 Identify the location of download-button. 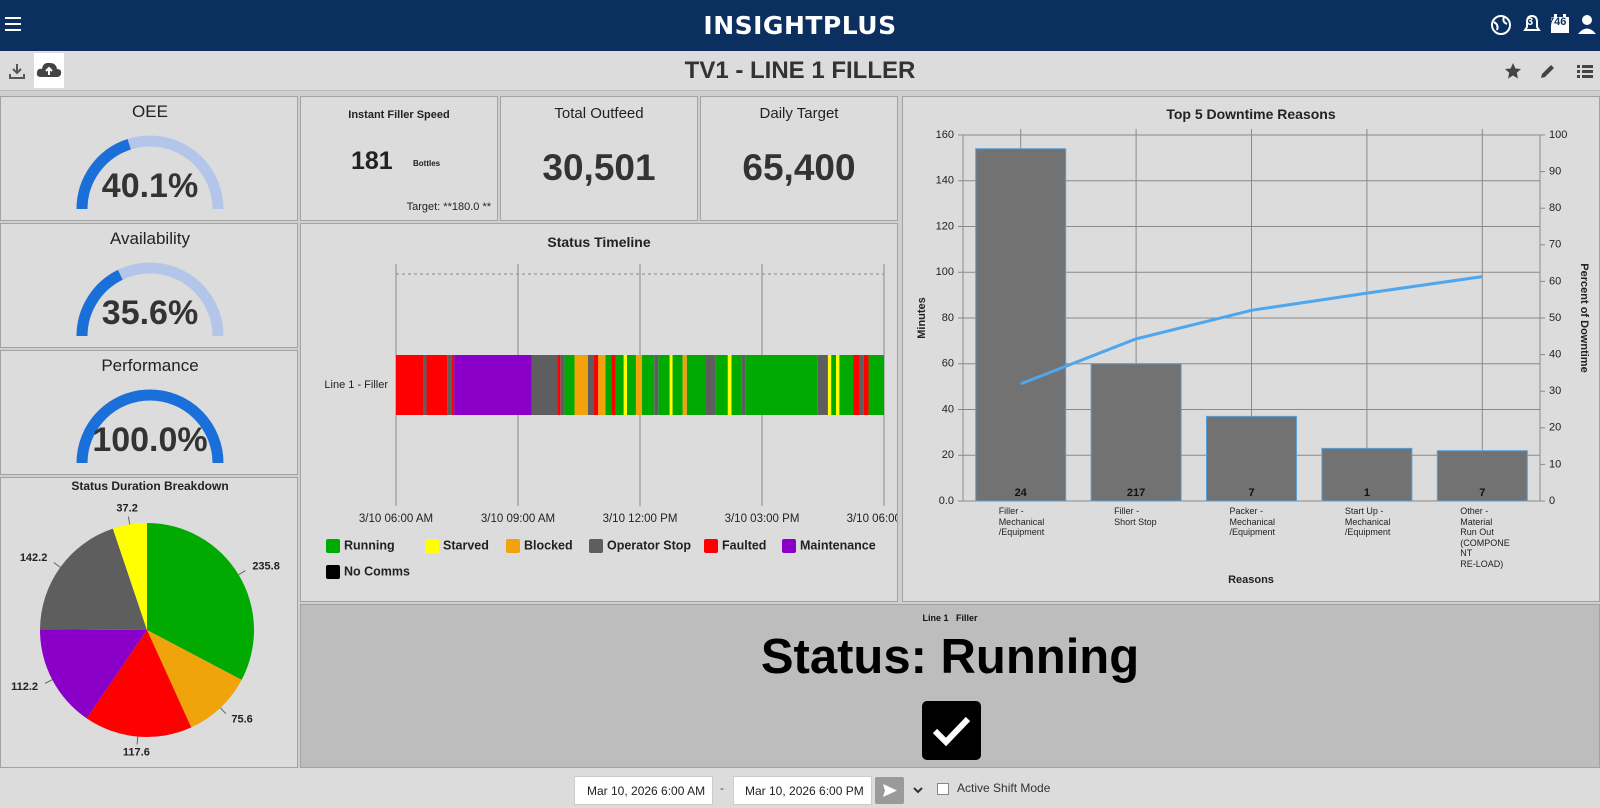
(17, 71).